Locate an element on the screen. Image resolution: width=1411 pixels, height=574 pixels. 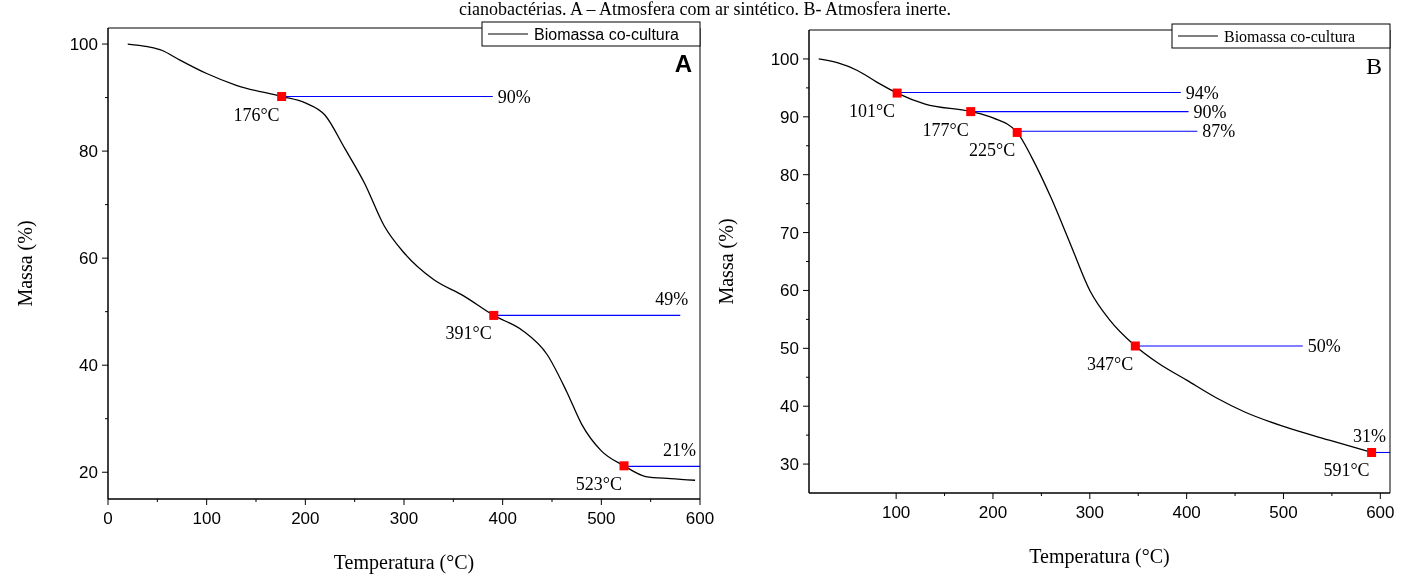
annotation: 31% is located at coordinates (1369, 436).